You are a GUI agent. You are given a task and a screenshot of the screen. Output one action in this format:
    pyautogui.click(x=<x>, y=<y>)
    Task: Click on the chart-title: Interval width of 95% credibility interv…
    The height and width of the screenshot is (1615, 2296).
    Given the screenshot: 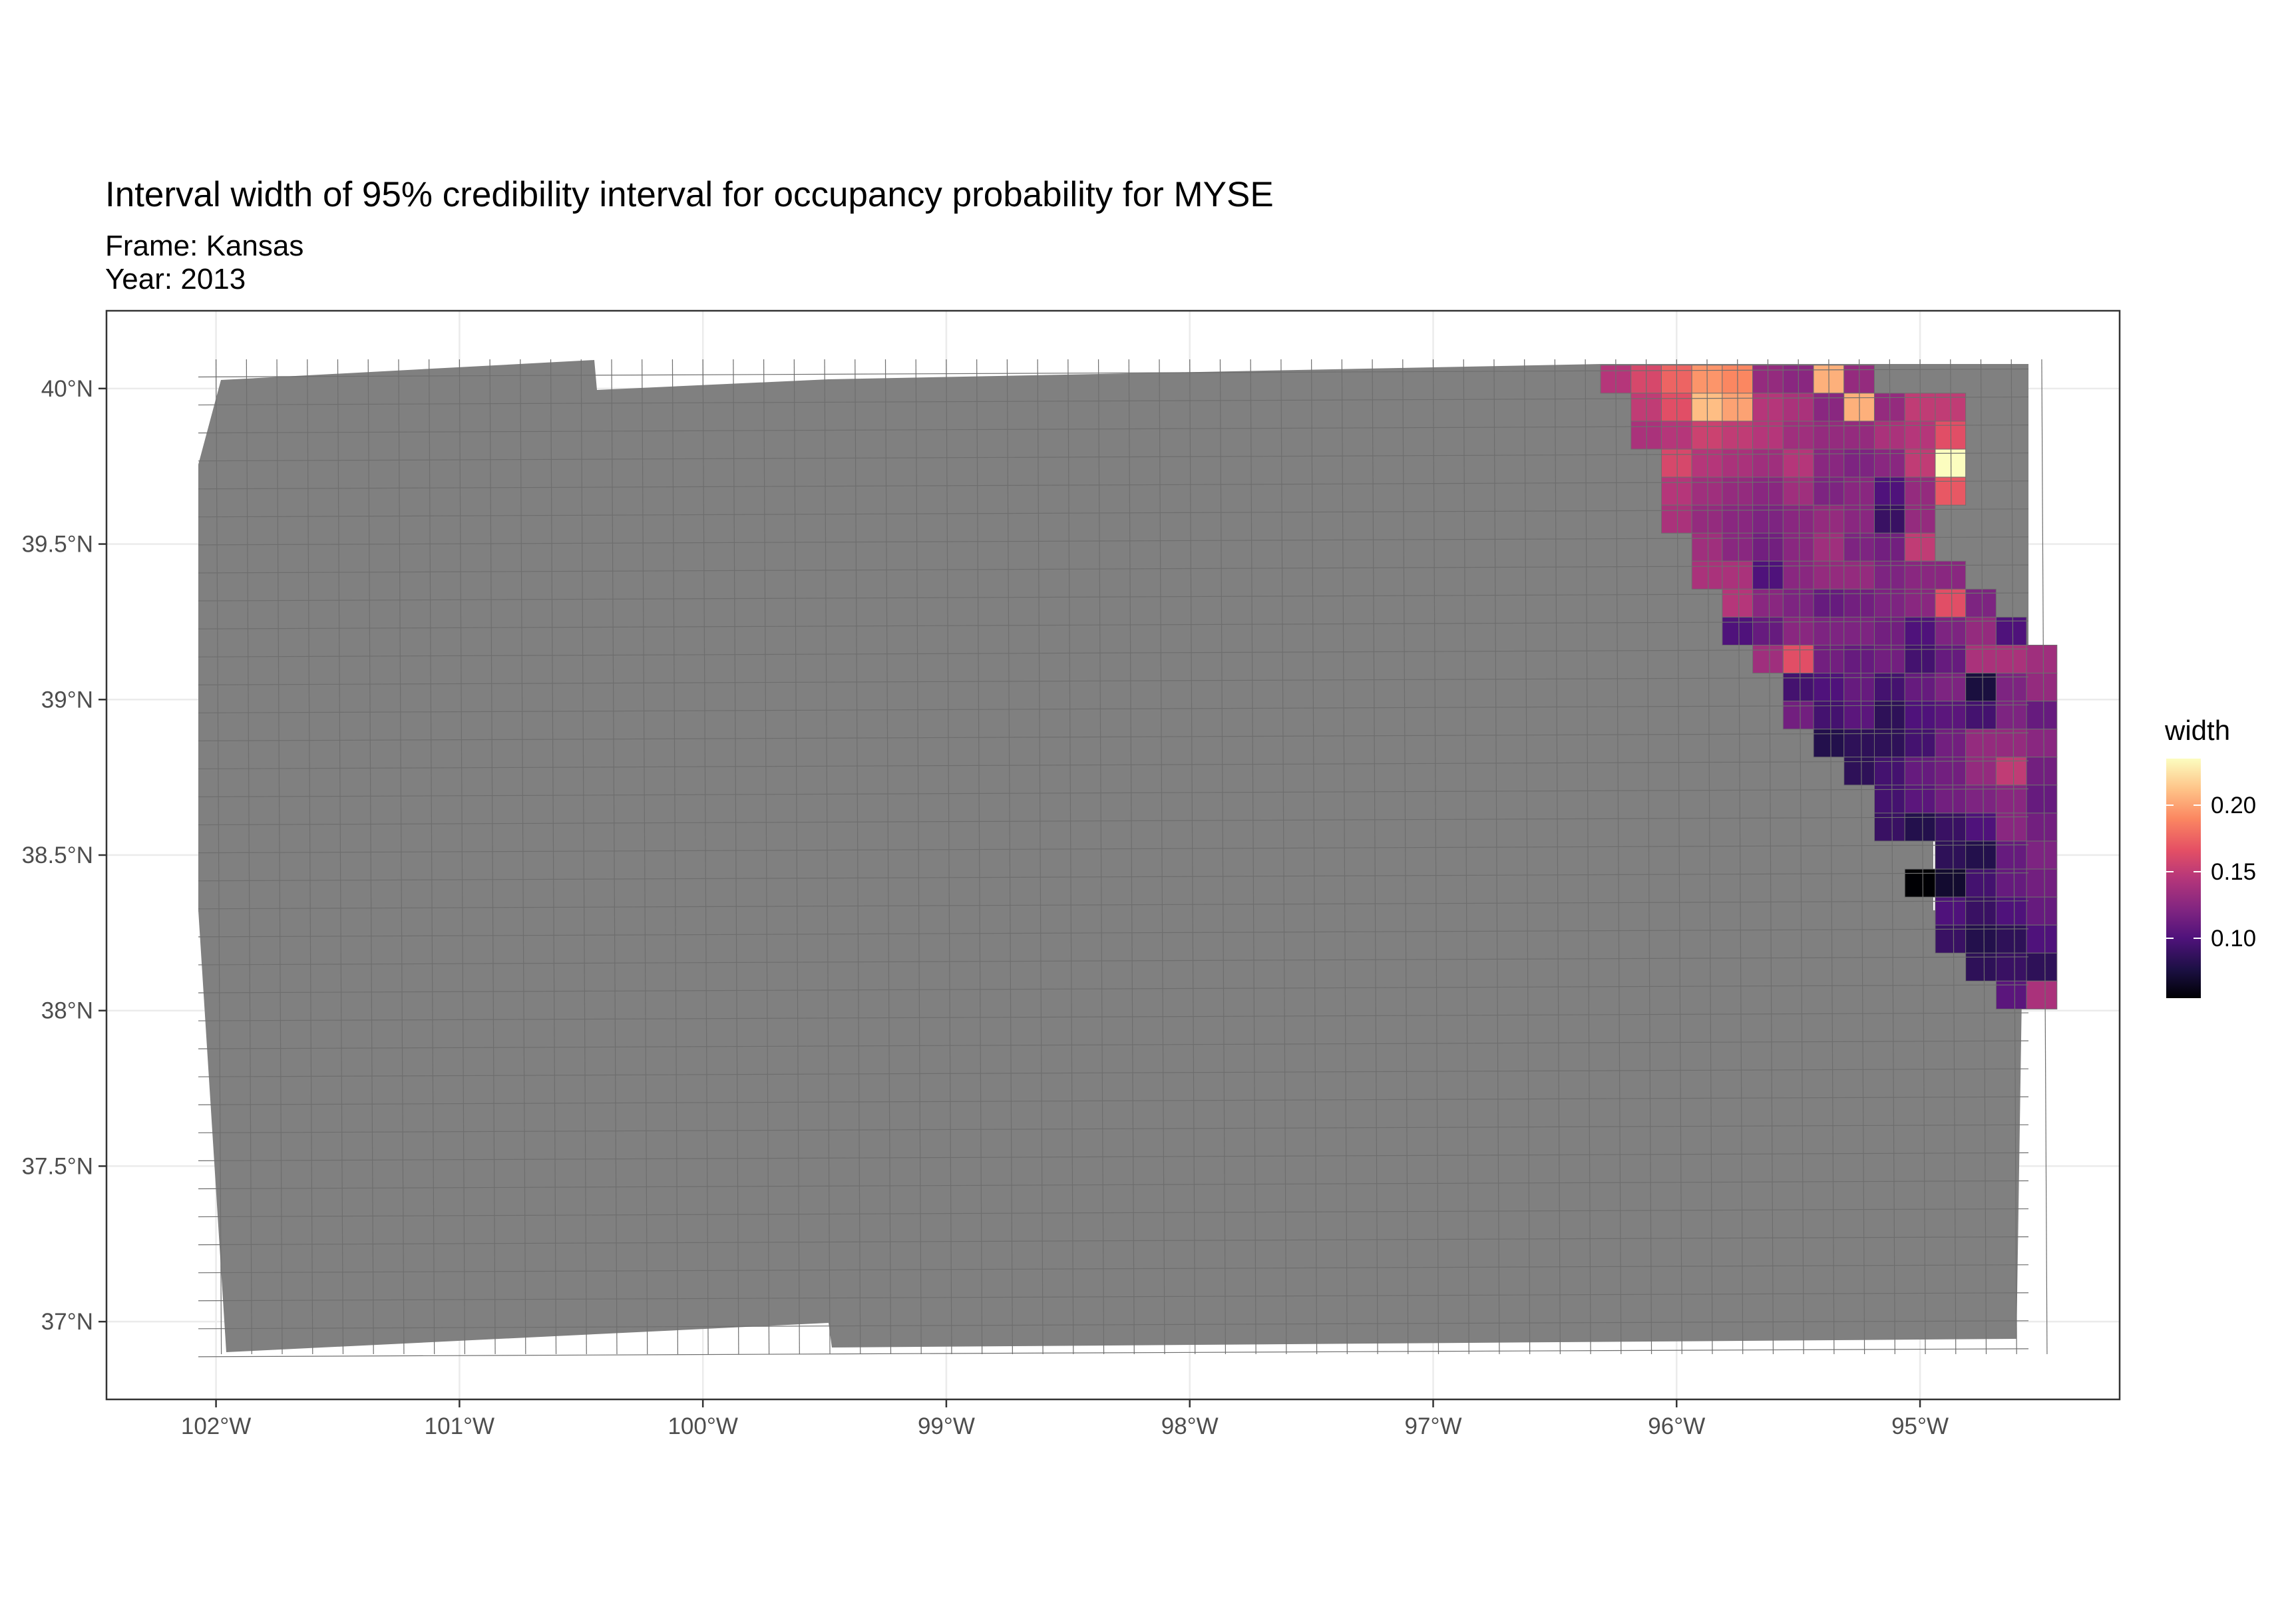 What is the action you would take?
    pyautogui.click(x=689, y=194)
    